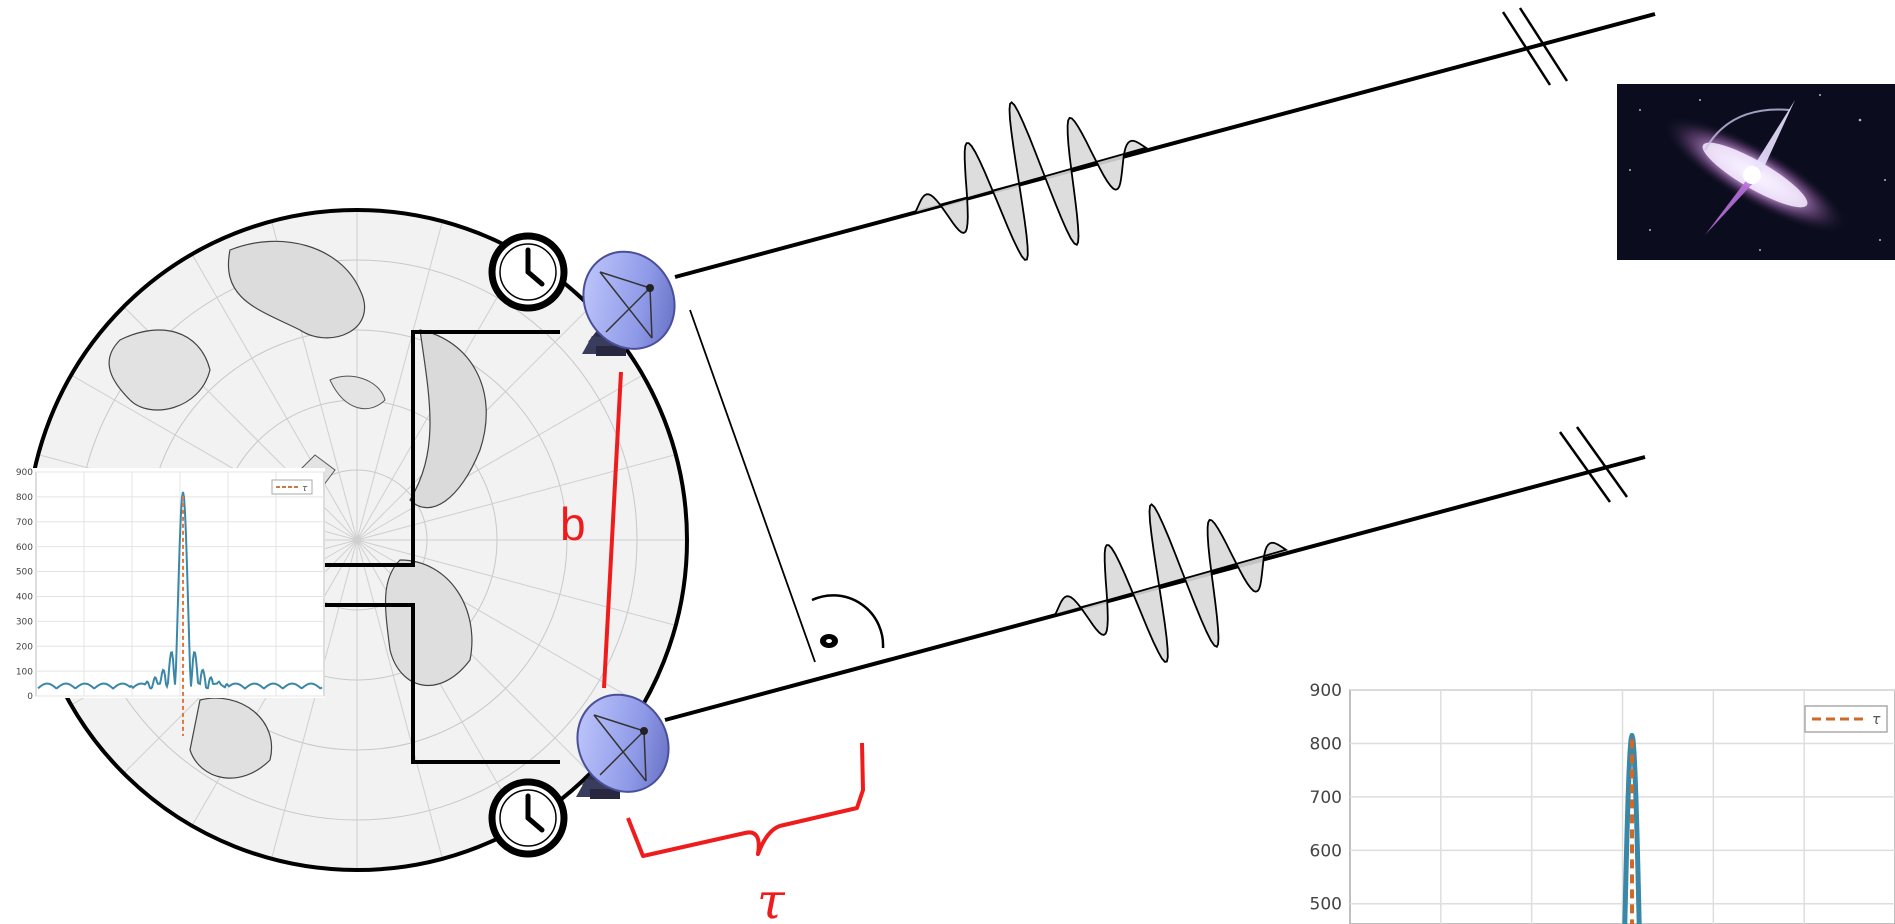 The height and width of the screenshot is (924, 1895). What do you see at coordinates (1602, 802) in the screenshot?
I see `correlation-plot-large: 900 800 700 600 500 τ` at bounding box center [1602, 802].